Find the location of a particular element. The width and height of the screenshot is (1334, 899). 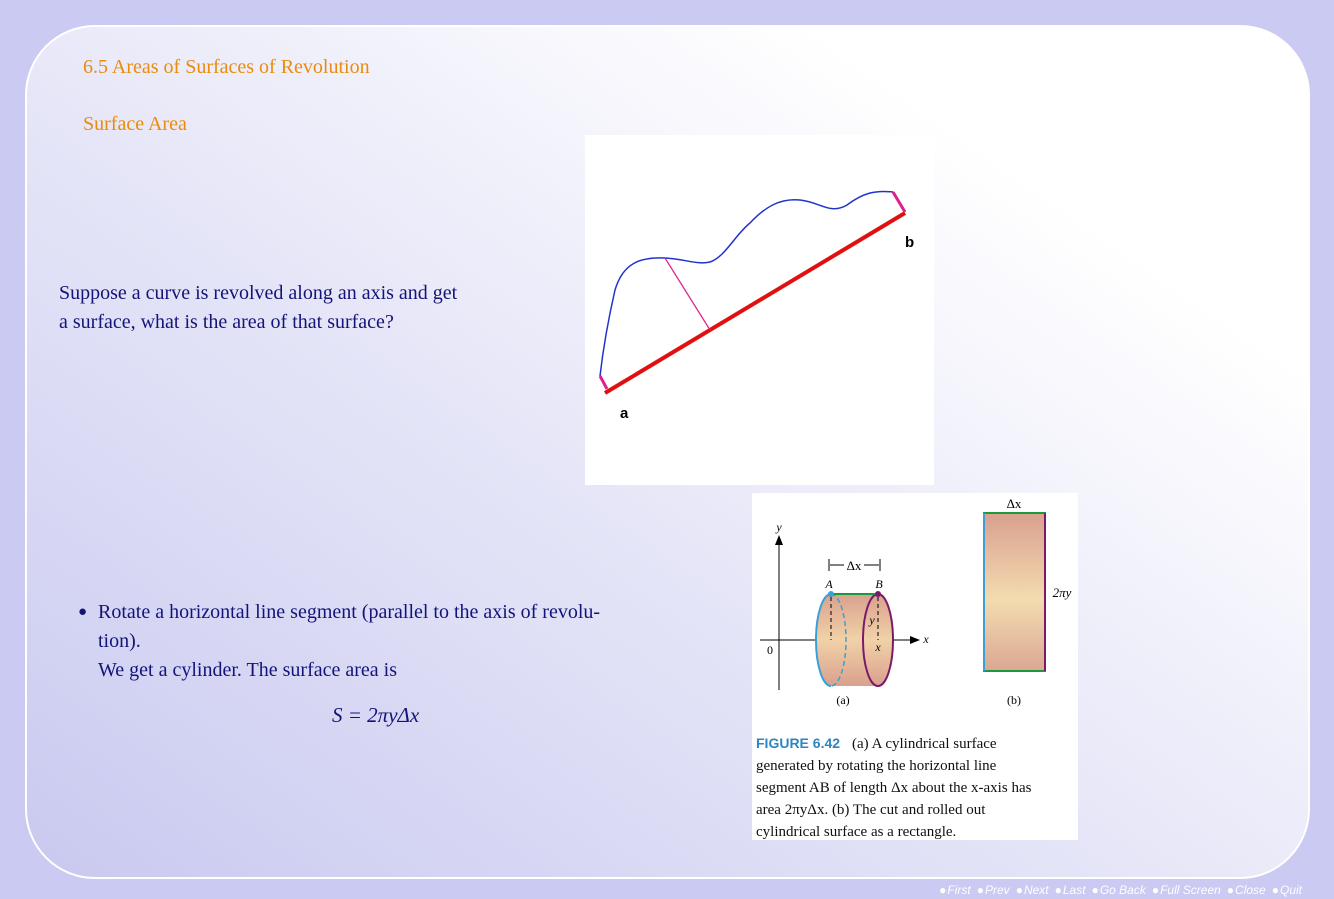

subtitle: Surface Area is located at coordinates (135, 124).